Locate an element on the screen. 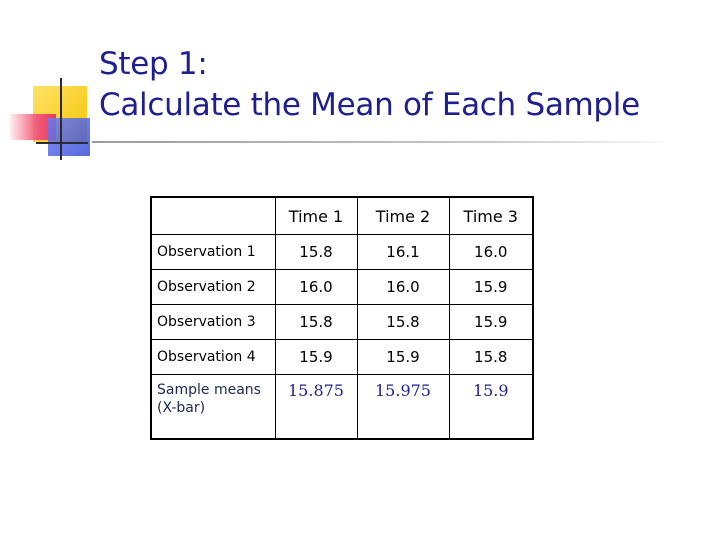  column-header-time-2: Time 2 is located at coordinates (403, 215).